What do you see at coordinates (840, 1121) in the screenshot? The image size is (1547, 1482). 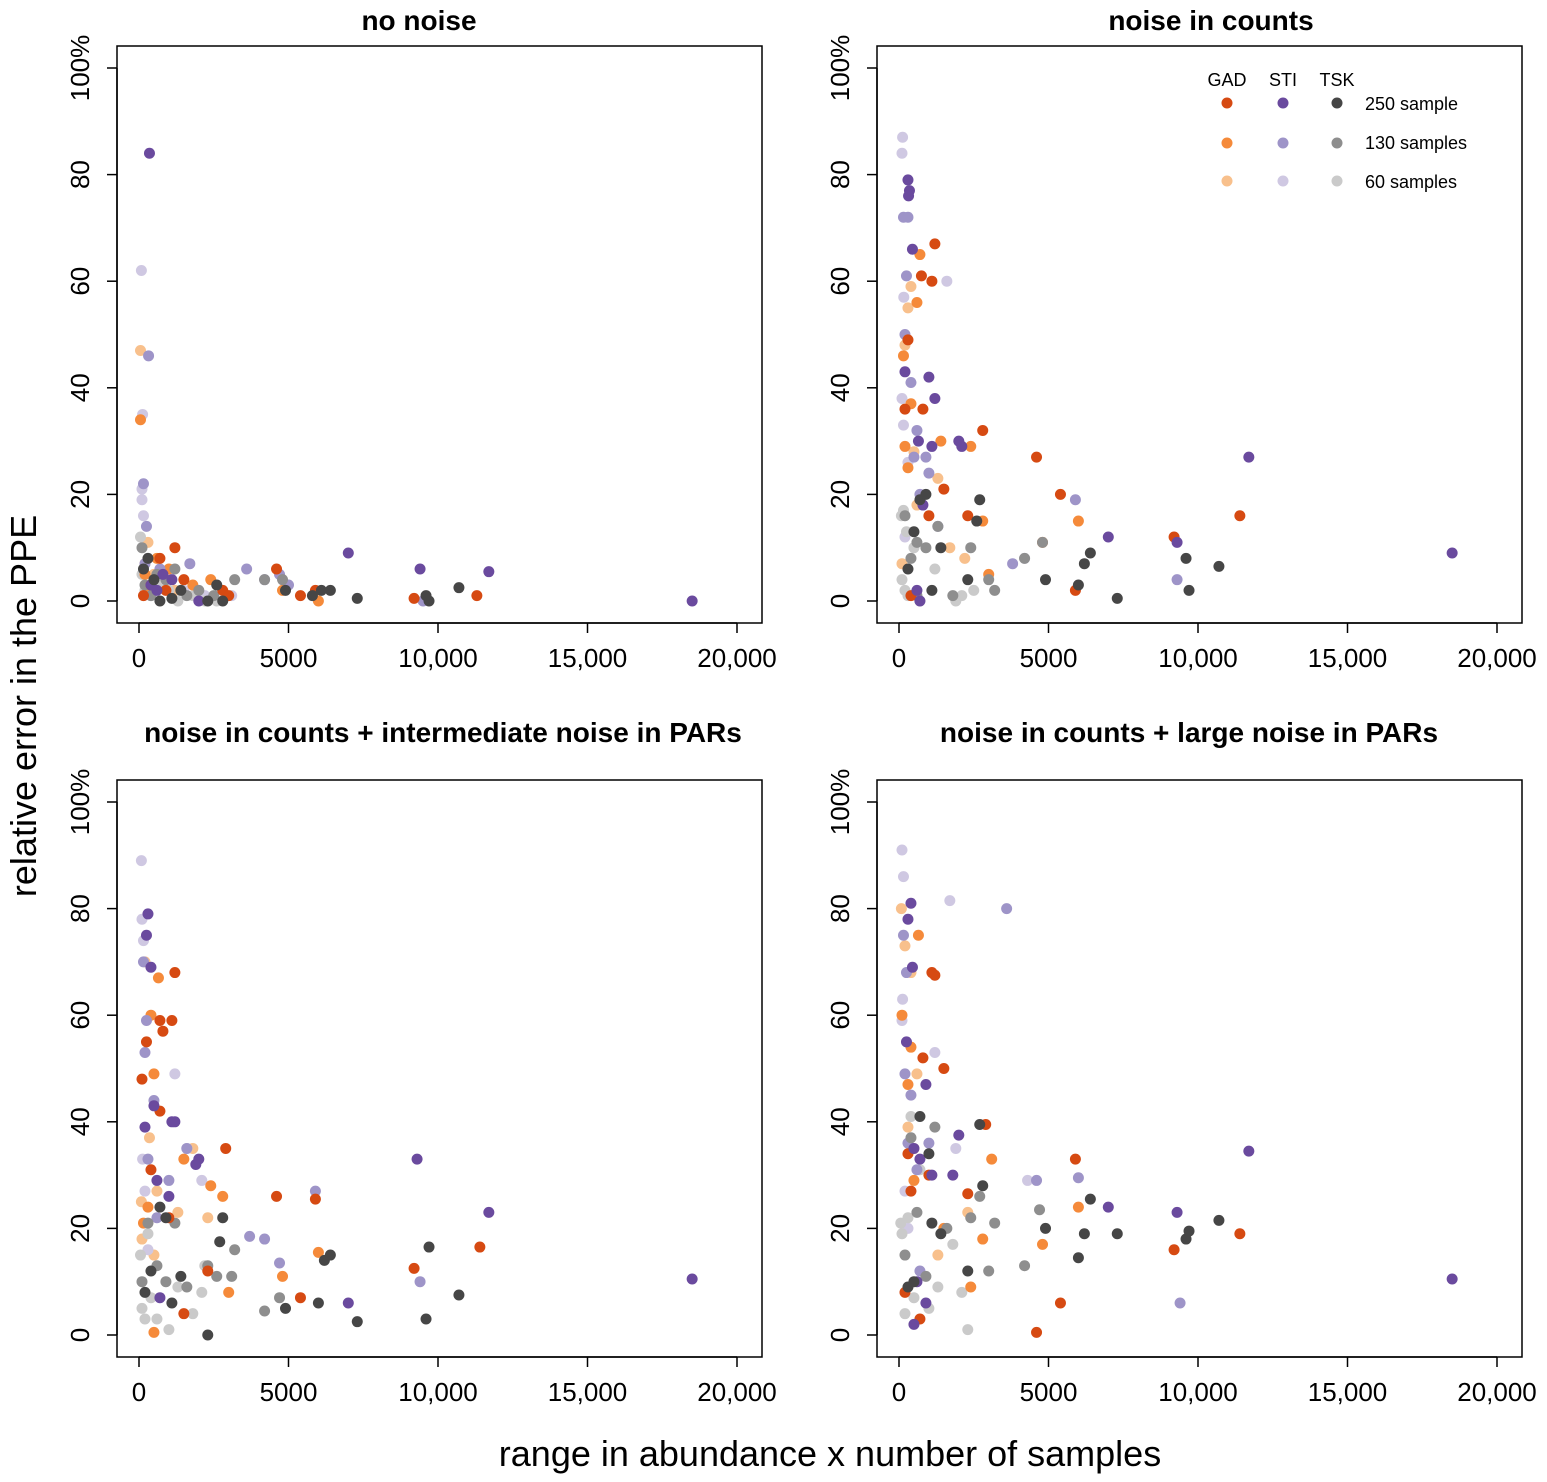 I see `y-tick-label: 40` at bounding box center [840, 1121].